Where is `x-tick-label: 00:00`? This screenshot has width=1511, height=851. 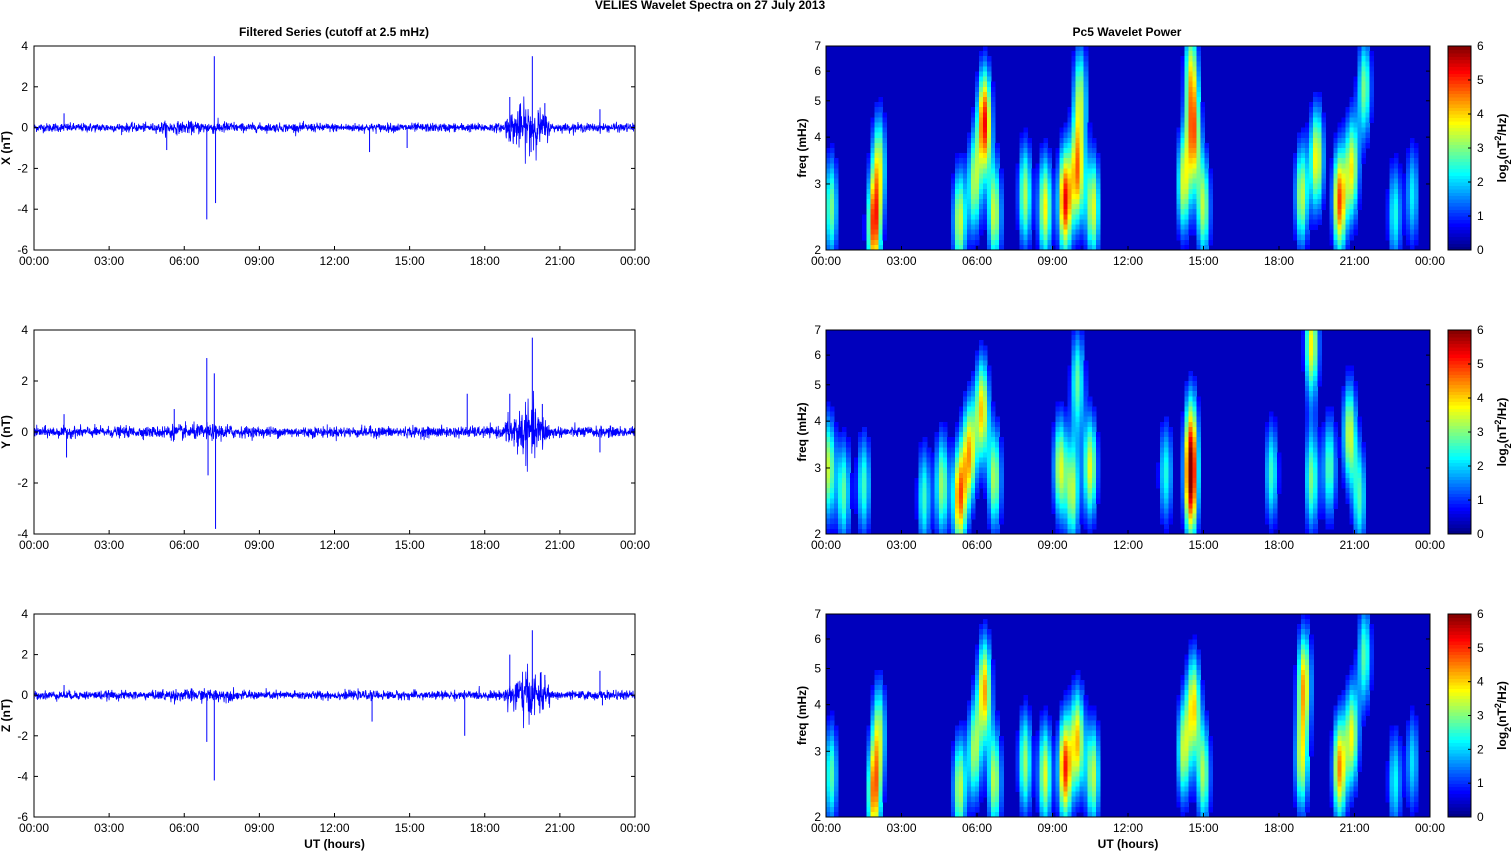 x-tick-label: 00:00 is located at coordinates (635, 261).